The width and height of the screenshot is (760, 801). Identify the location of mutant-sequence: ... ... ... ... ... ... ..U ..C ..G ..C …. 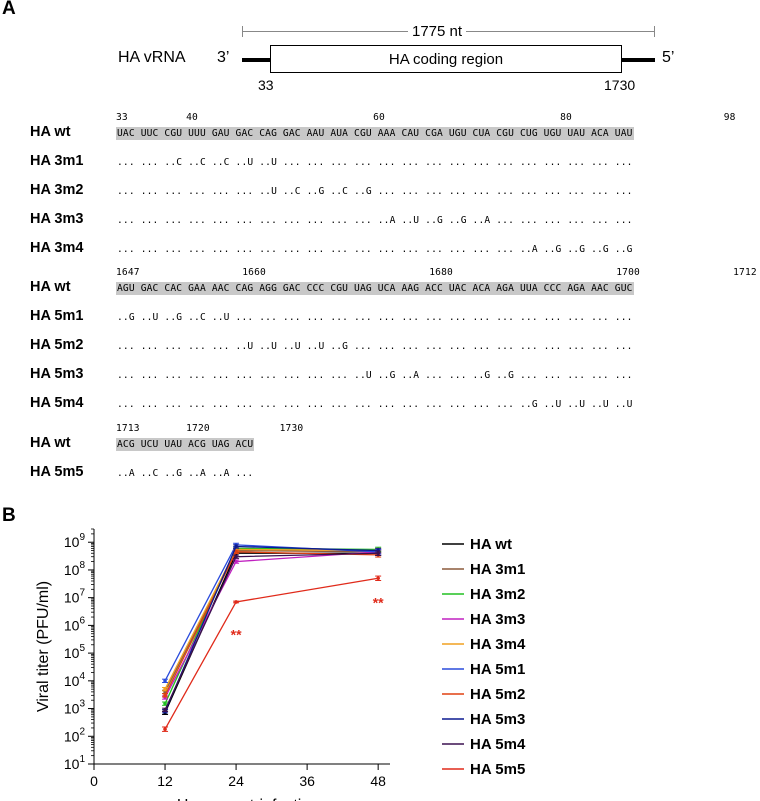
(375, 191).